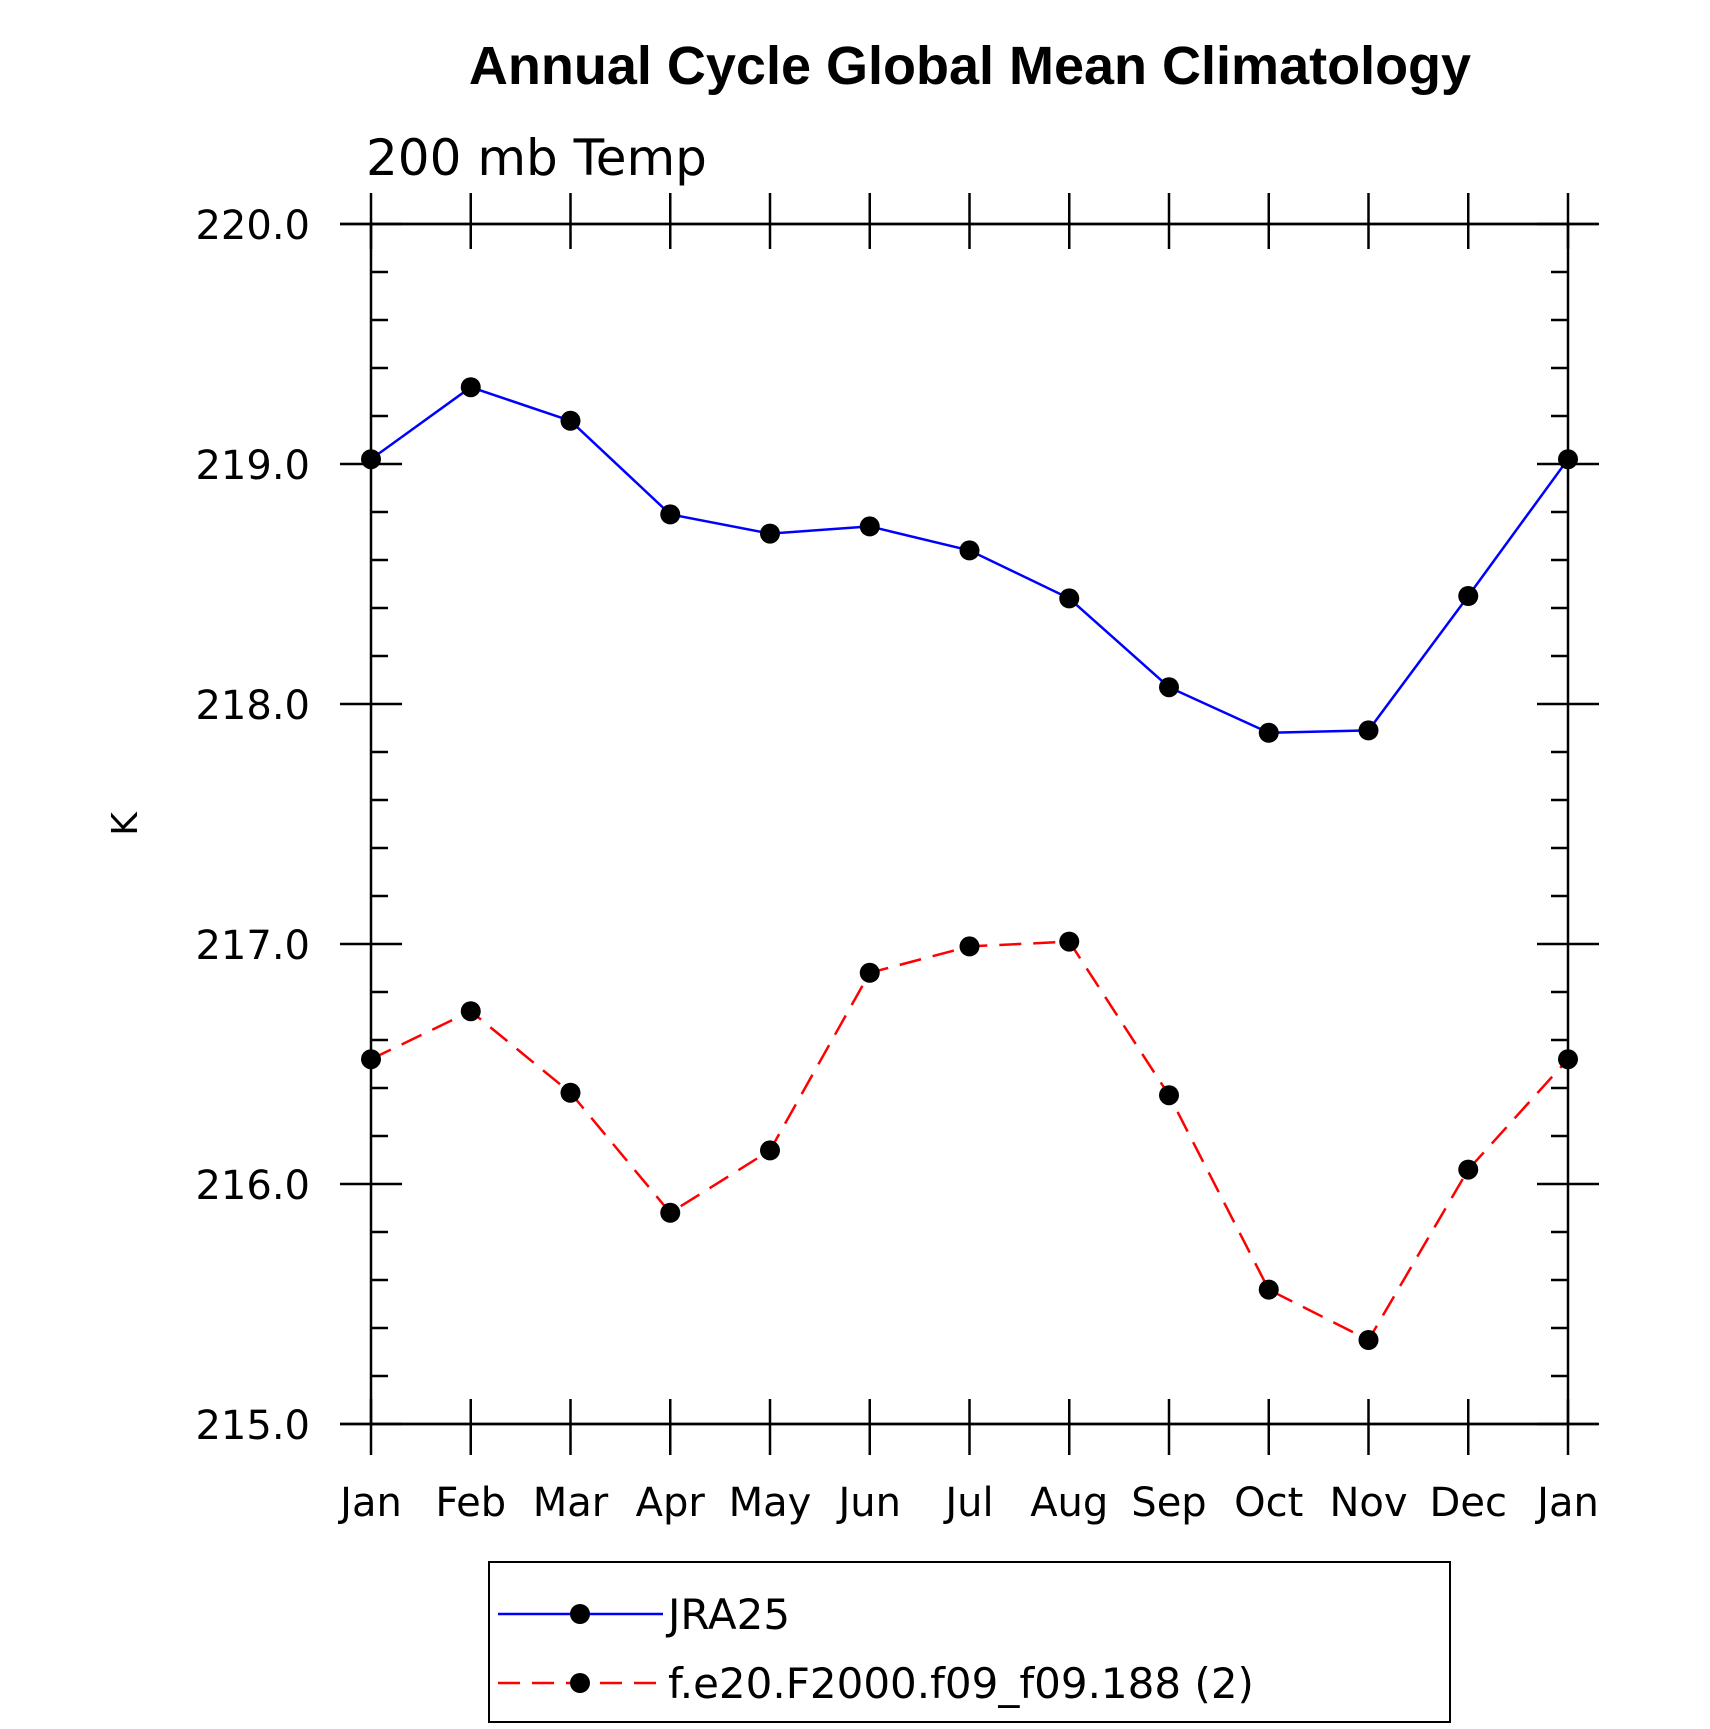 This screenshot has height=1729, width=1710. What do you see at coordinates (967, 1503) in the screenshot?
I see `x-tick-label: Jul` at bounding box center [967, 1503].